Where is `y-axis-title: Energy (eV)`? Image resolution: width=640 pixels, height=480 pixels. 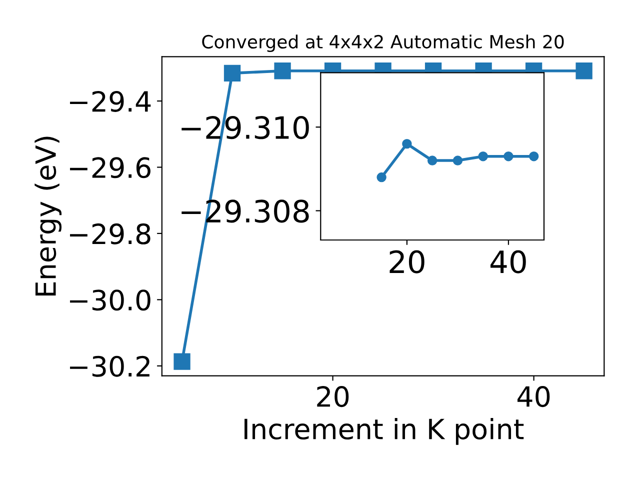 y-axis-title: Energy (eV) is located at coordinates (48, 216).